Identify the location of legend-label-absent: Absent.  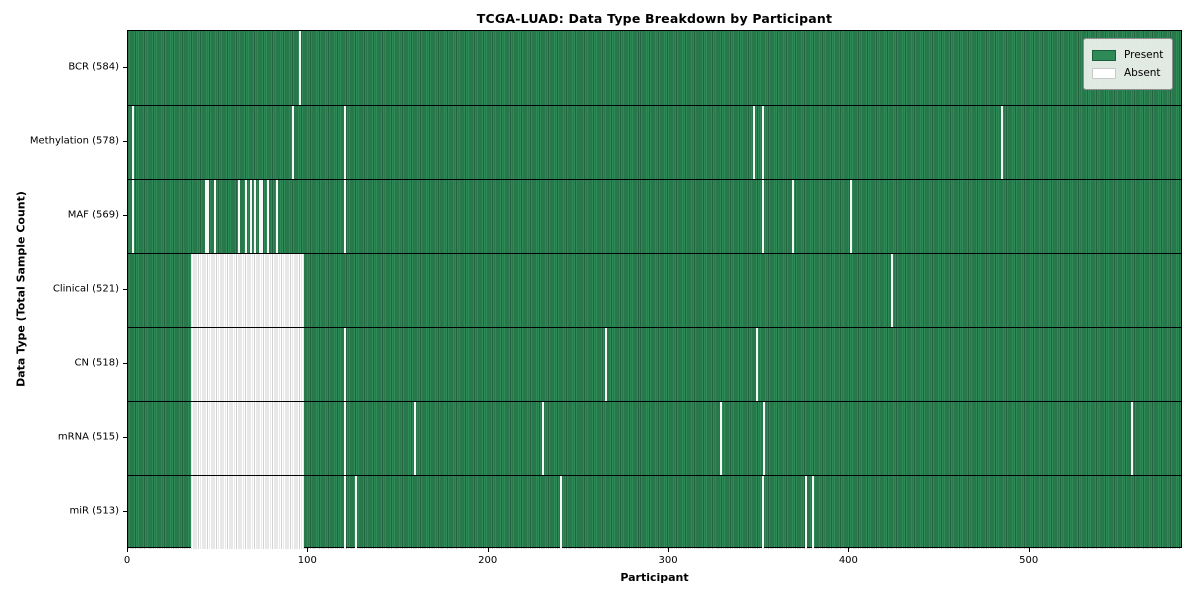
(1142, 72).